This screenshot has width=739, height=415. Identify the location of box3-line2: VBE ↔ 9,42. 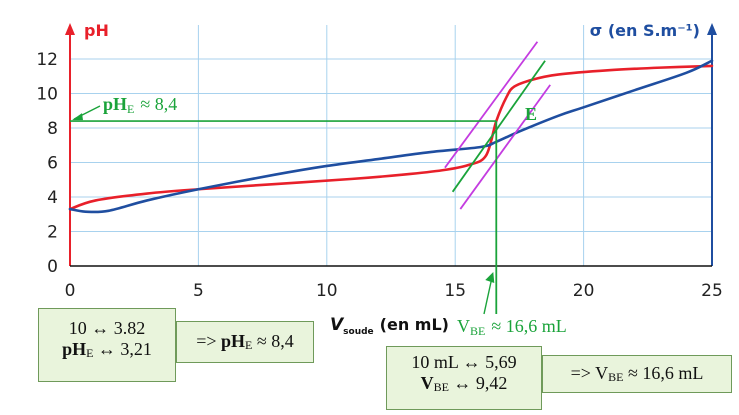
(464, 383).